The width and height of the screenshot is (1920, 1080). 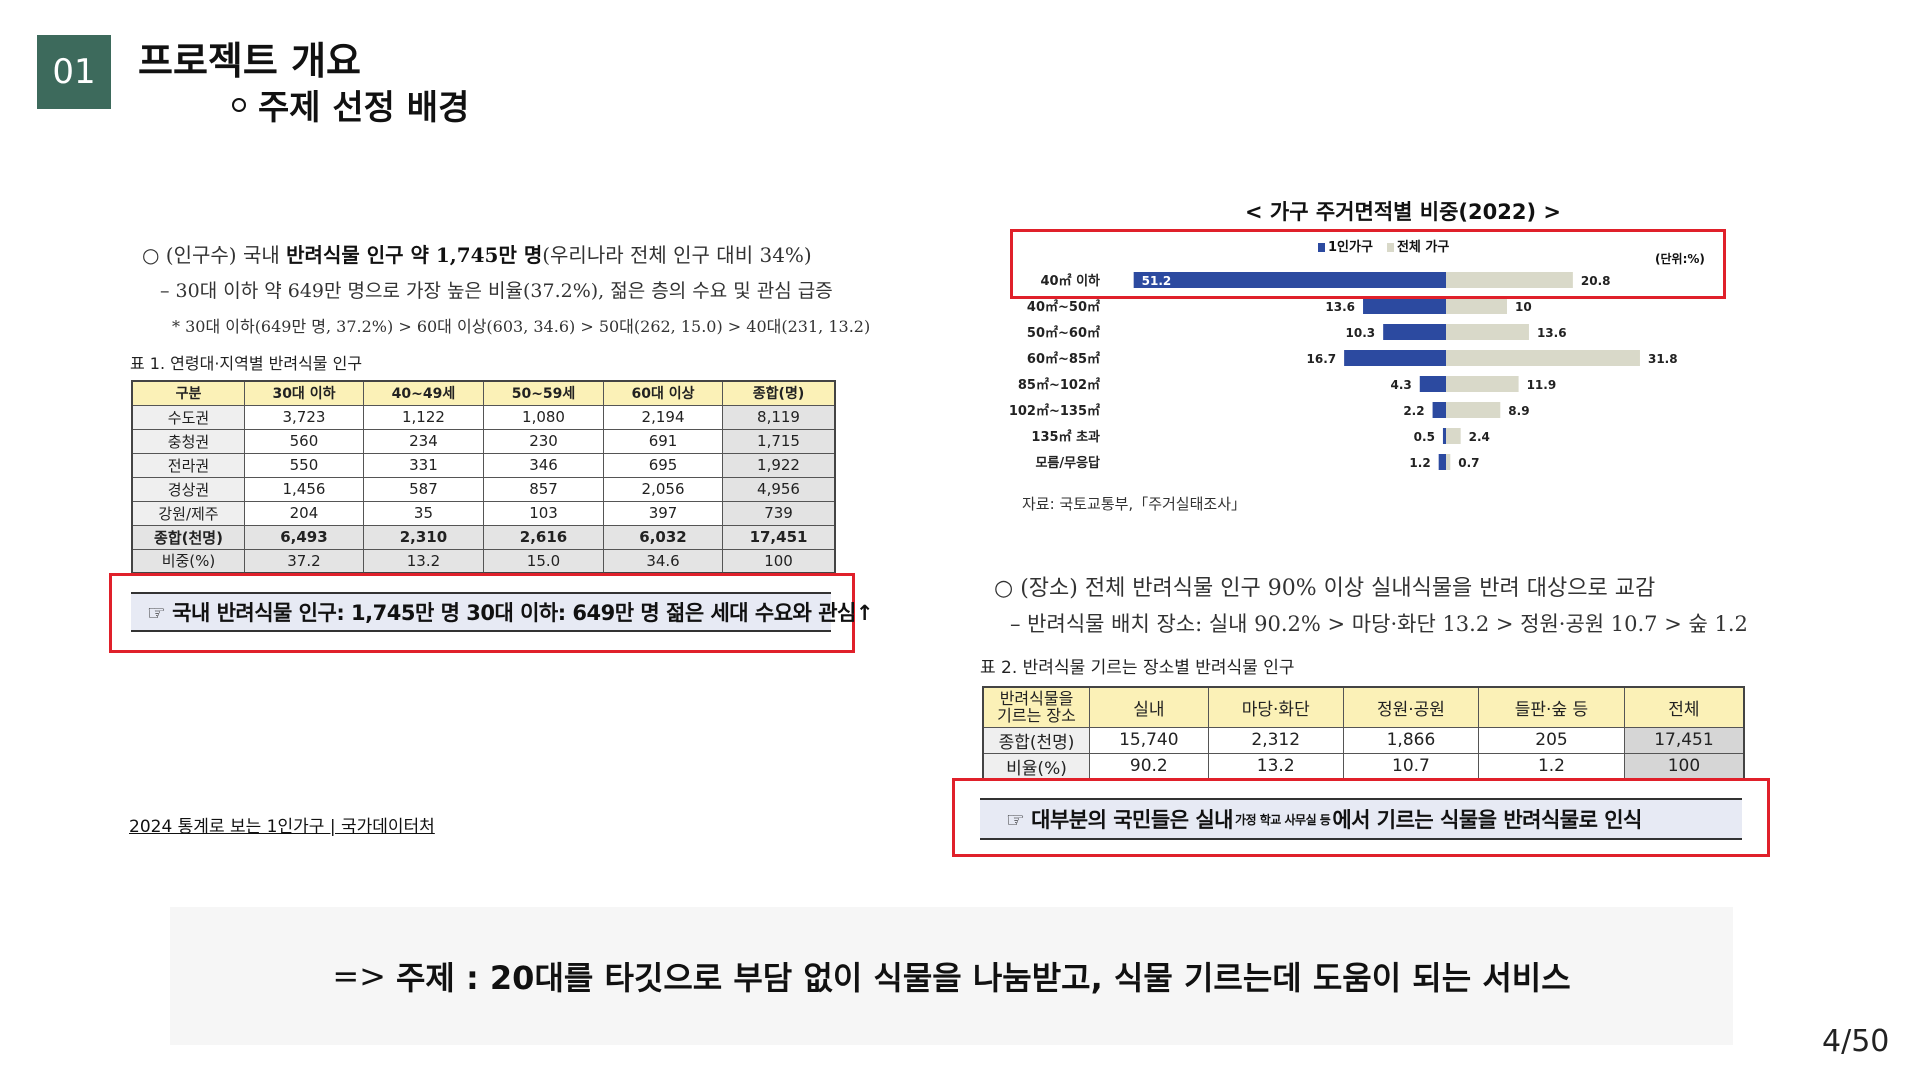 What do you see at coordinates (303, 393) in the screenshot?
I see `table-header: 30대 이하` at bounding box center [303, 393].